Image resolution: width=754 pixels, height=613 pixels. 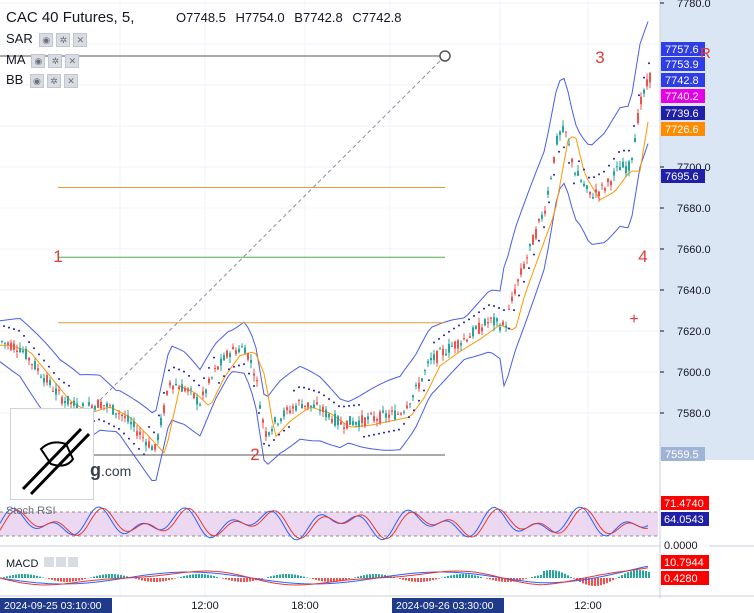 I want to click on macd-badge-bg, so click(x=685, y=562).